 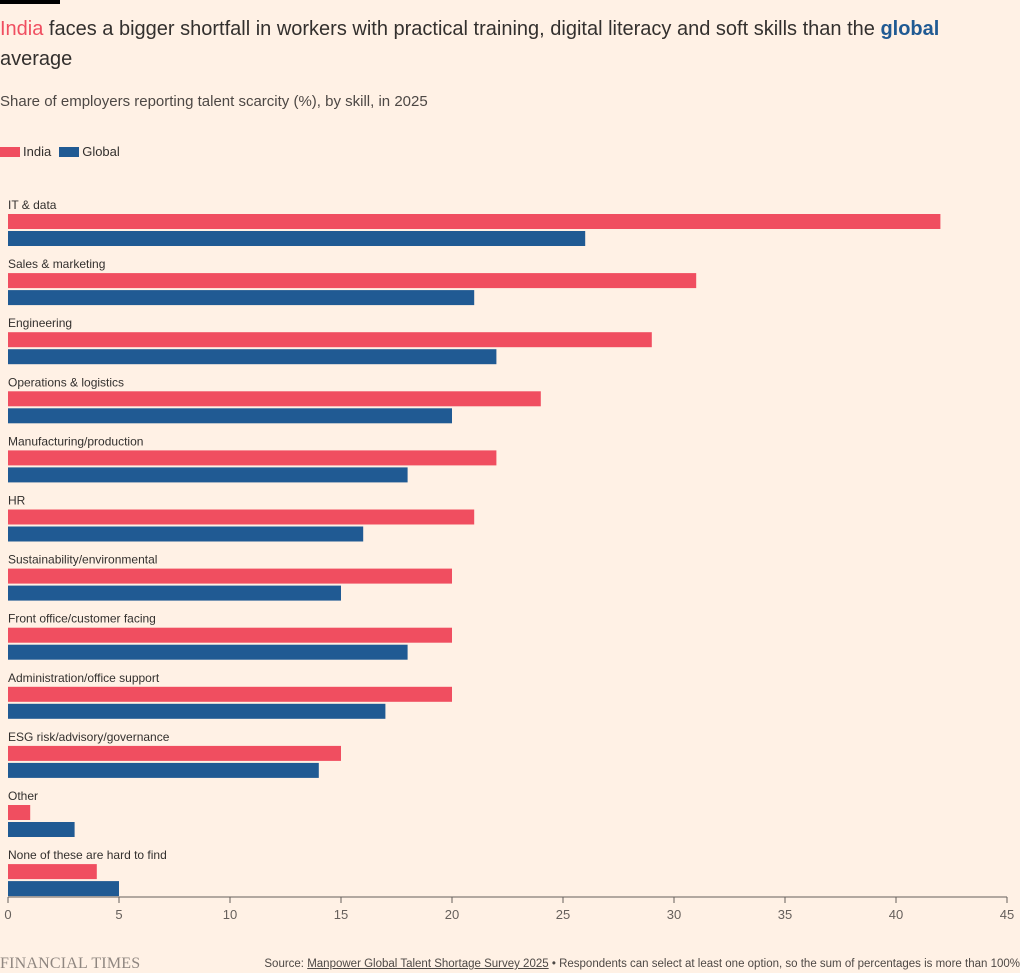 I want to click on category-label: Front office/customer facing, so click(x=82, y=619).